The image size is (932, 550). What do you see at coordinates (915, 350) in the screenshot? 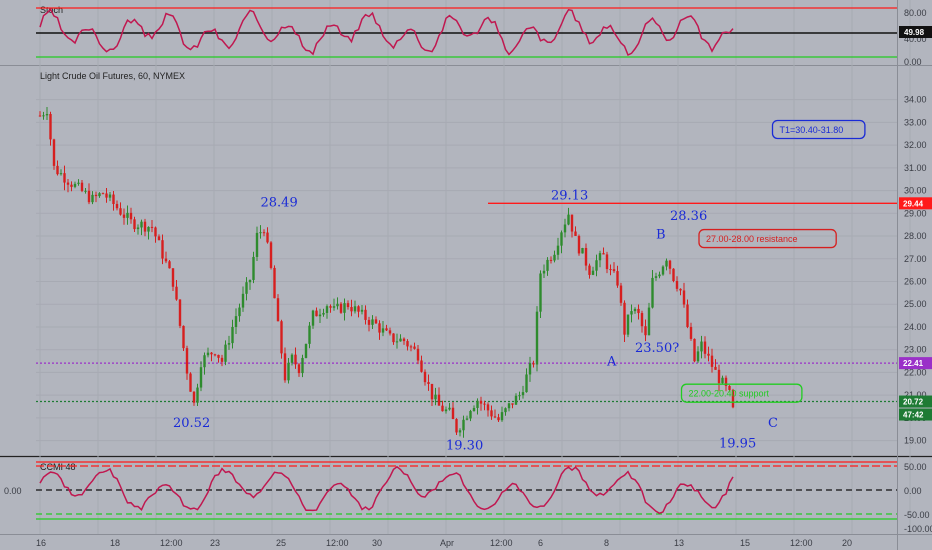
I see `price-tick-label: 23.00` at bounding box center [915, 350].